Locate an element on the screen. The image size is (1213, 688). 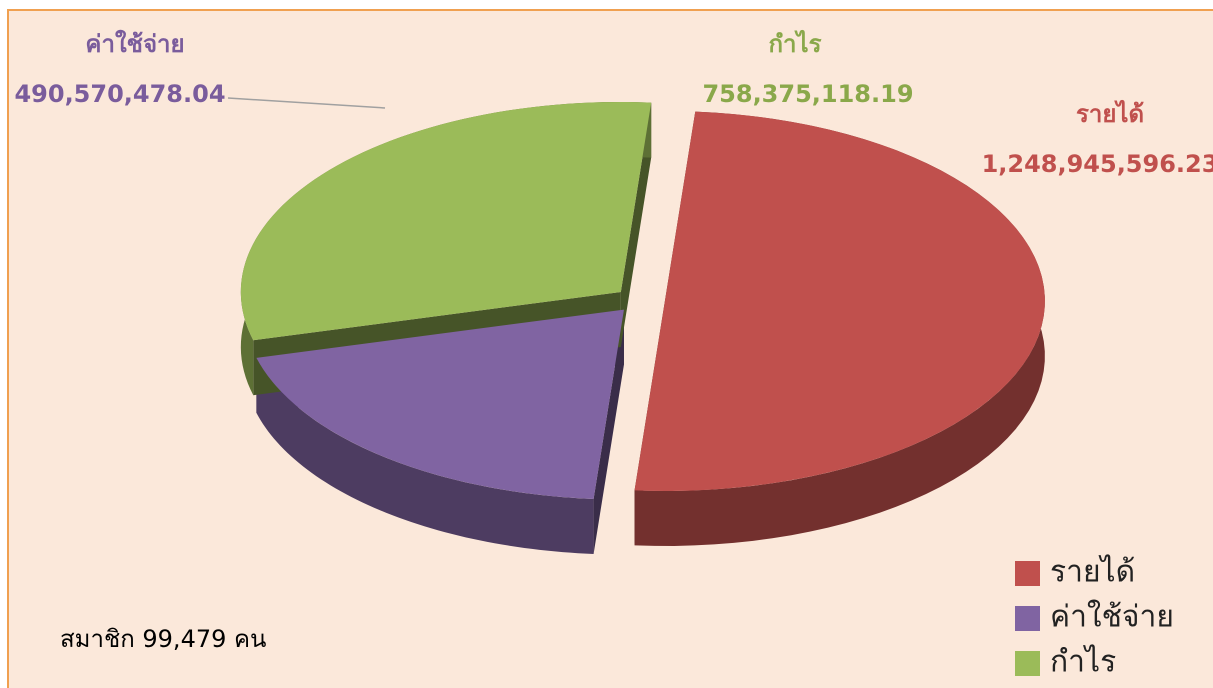
leader-line is located at coordinates (306, 103).